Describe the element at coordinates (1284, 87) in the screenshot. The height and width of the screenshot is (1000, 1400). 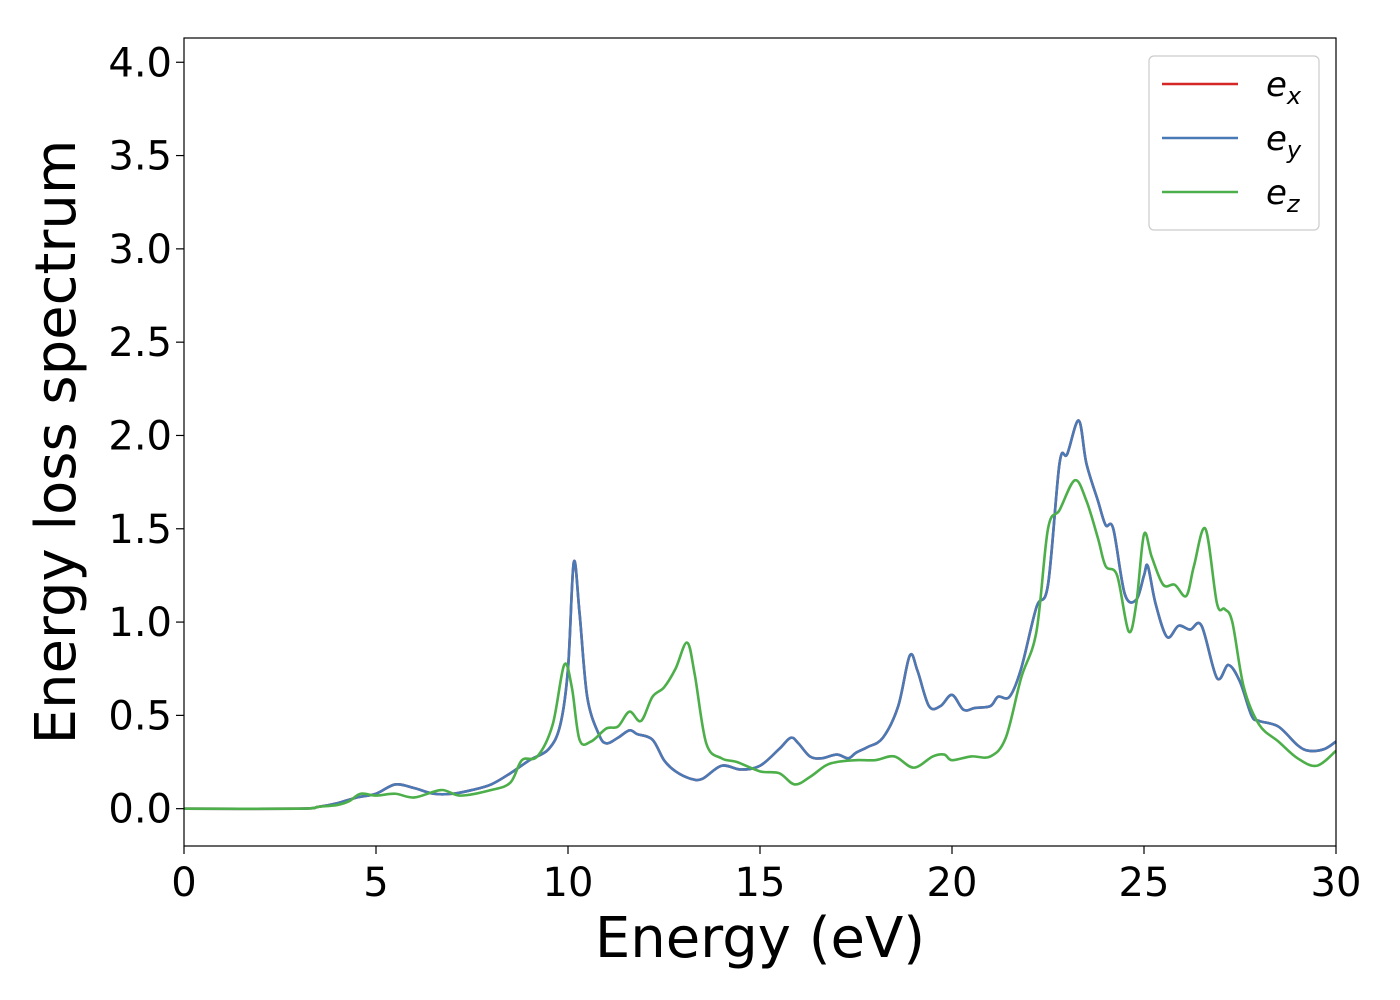
I see `legend-label-ex: ex` at that location.